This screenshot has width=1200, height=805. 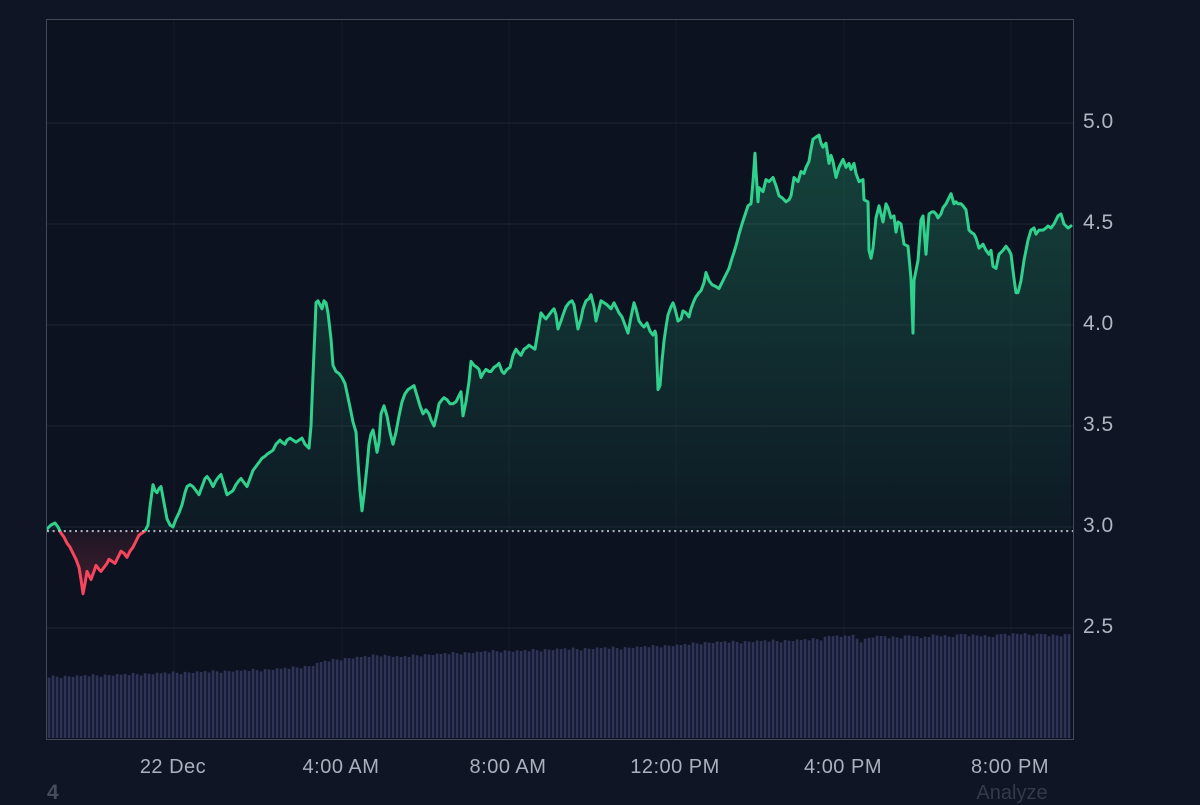 I want to click on price-axis-label: 3.5, so click(x=1098, y=424).